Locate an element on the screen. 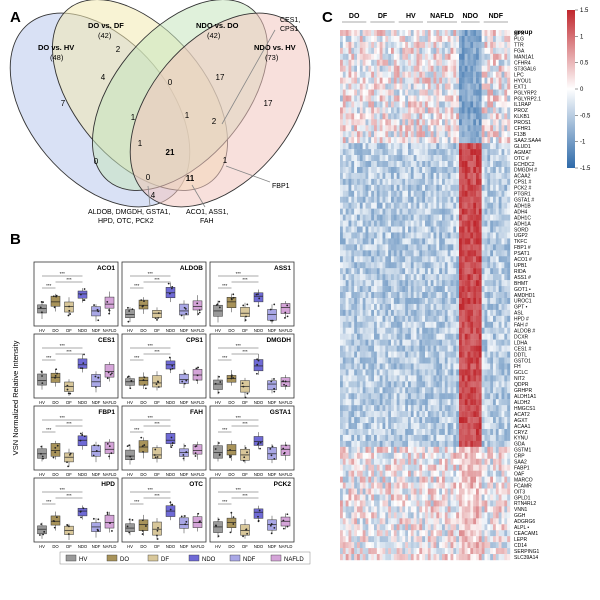 The height and width of the screenshot is (600, 600). panel-b-label: B is located at coordinates (15, 239).